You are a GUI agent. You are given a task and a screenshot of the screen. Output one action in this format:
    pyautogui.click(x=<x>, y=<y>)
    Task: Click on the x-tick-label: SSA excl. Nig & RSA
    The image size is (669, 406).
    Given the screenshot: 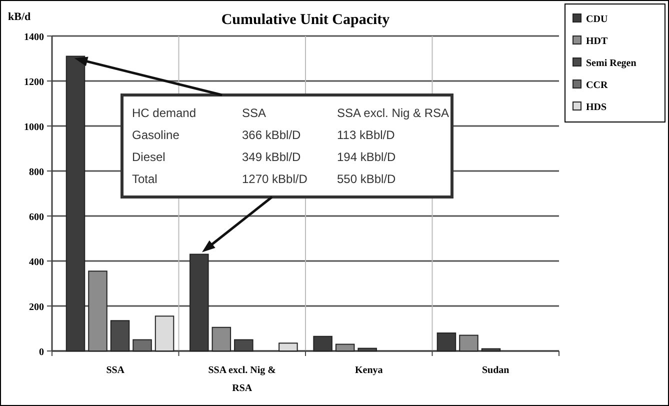 What is the action you would take?
    pyautogui.click(x=242, y=379)
    